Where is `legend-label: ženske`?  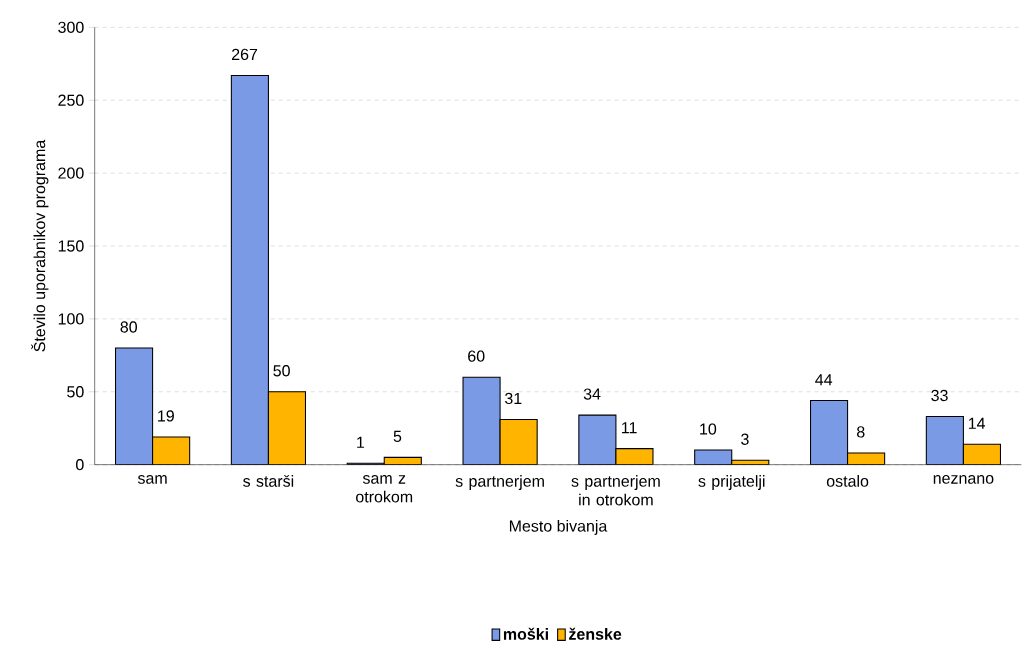
legend-label: ženske is located at coordinates (595, 633).